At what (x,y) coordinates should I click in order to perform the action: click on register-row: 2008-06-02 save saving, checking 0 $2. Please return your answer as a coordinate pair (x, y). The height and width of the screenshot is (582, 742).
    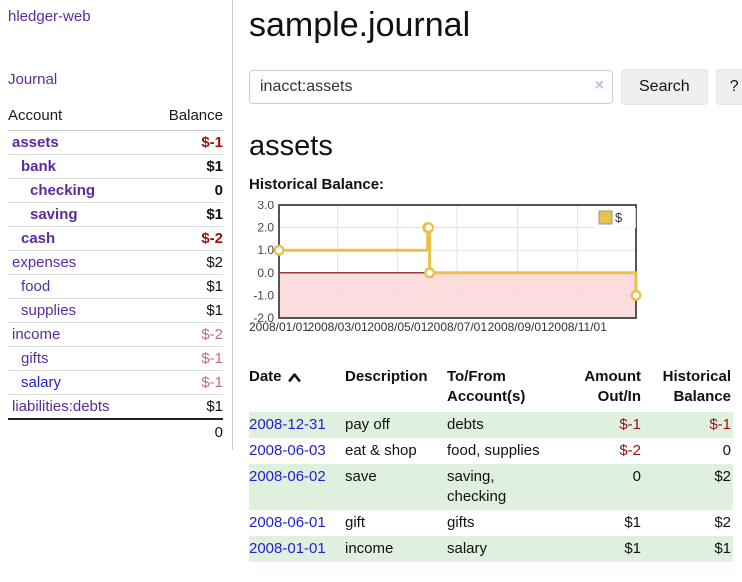
    Looking at the image, I should click on (491, 487).